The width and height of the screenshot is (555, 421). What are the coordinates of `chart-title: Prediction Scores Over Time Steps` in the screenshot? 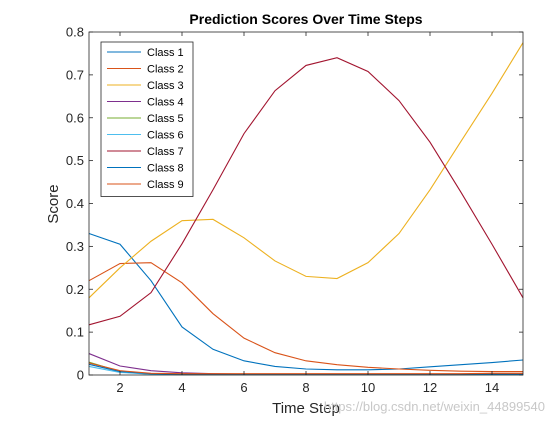 It's located at (305, 19).